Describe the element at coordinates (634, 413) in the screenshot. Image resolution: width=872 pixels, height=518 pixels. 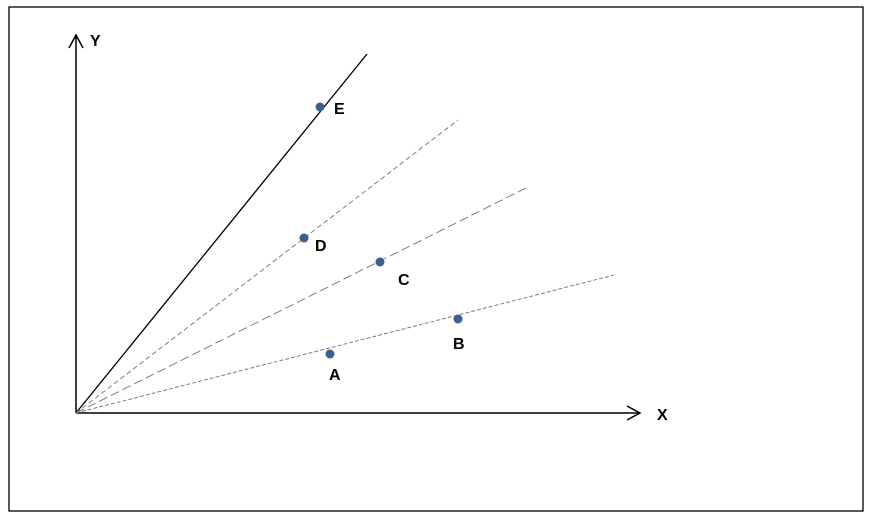
I see `x-axis-arrowhead` at that location.